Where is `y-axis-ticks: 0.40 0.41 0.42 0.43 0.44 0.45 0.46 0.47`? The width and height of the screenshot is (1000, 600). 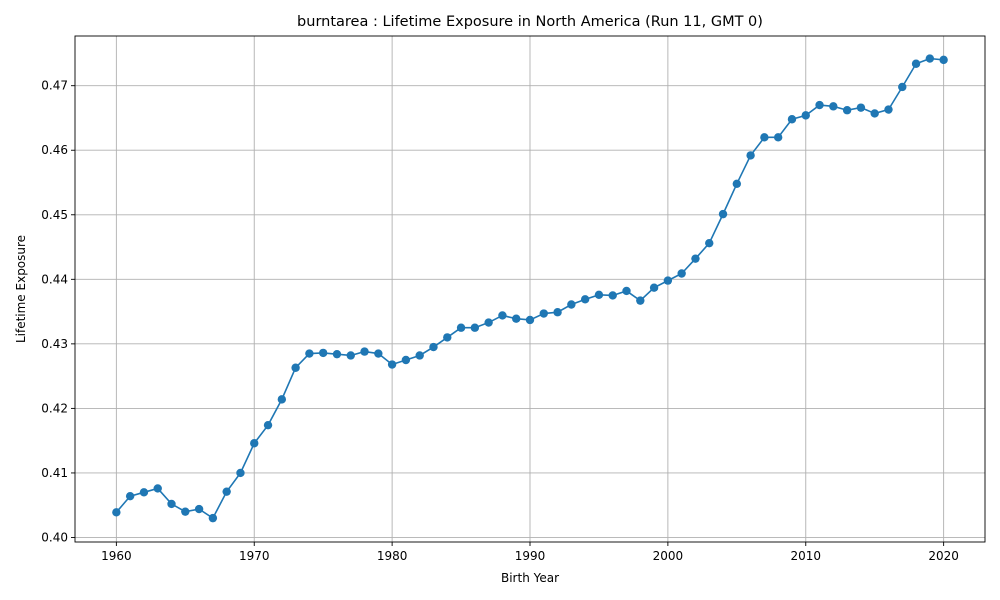
y-axis-ticks: 0.40 0.41 0.42 0.43 0.44 0.45 0.46 0.47 is located at coordinates (58, 311).